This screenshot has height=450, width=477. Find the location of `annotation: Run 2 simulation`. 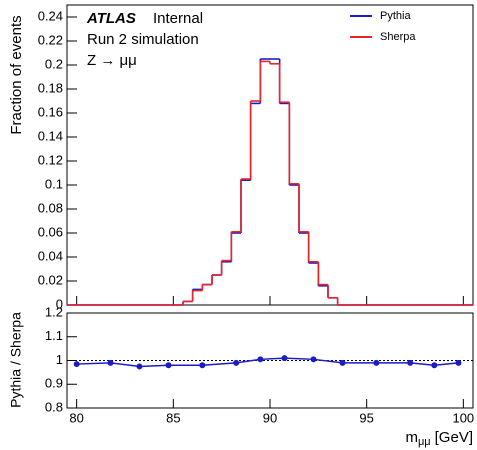

annotation: Run 2 simulation is located at coordinates (143, 39).